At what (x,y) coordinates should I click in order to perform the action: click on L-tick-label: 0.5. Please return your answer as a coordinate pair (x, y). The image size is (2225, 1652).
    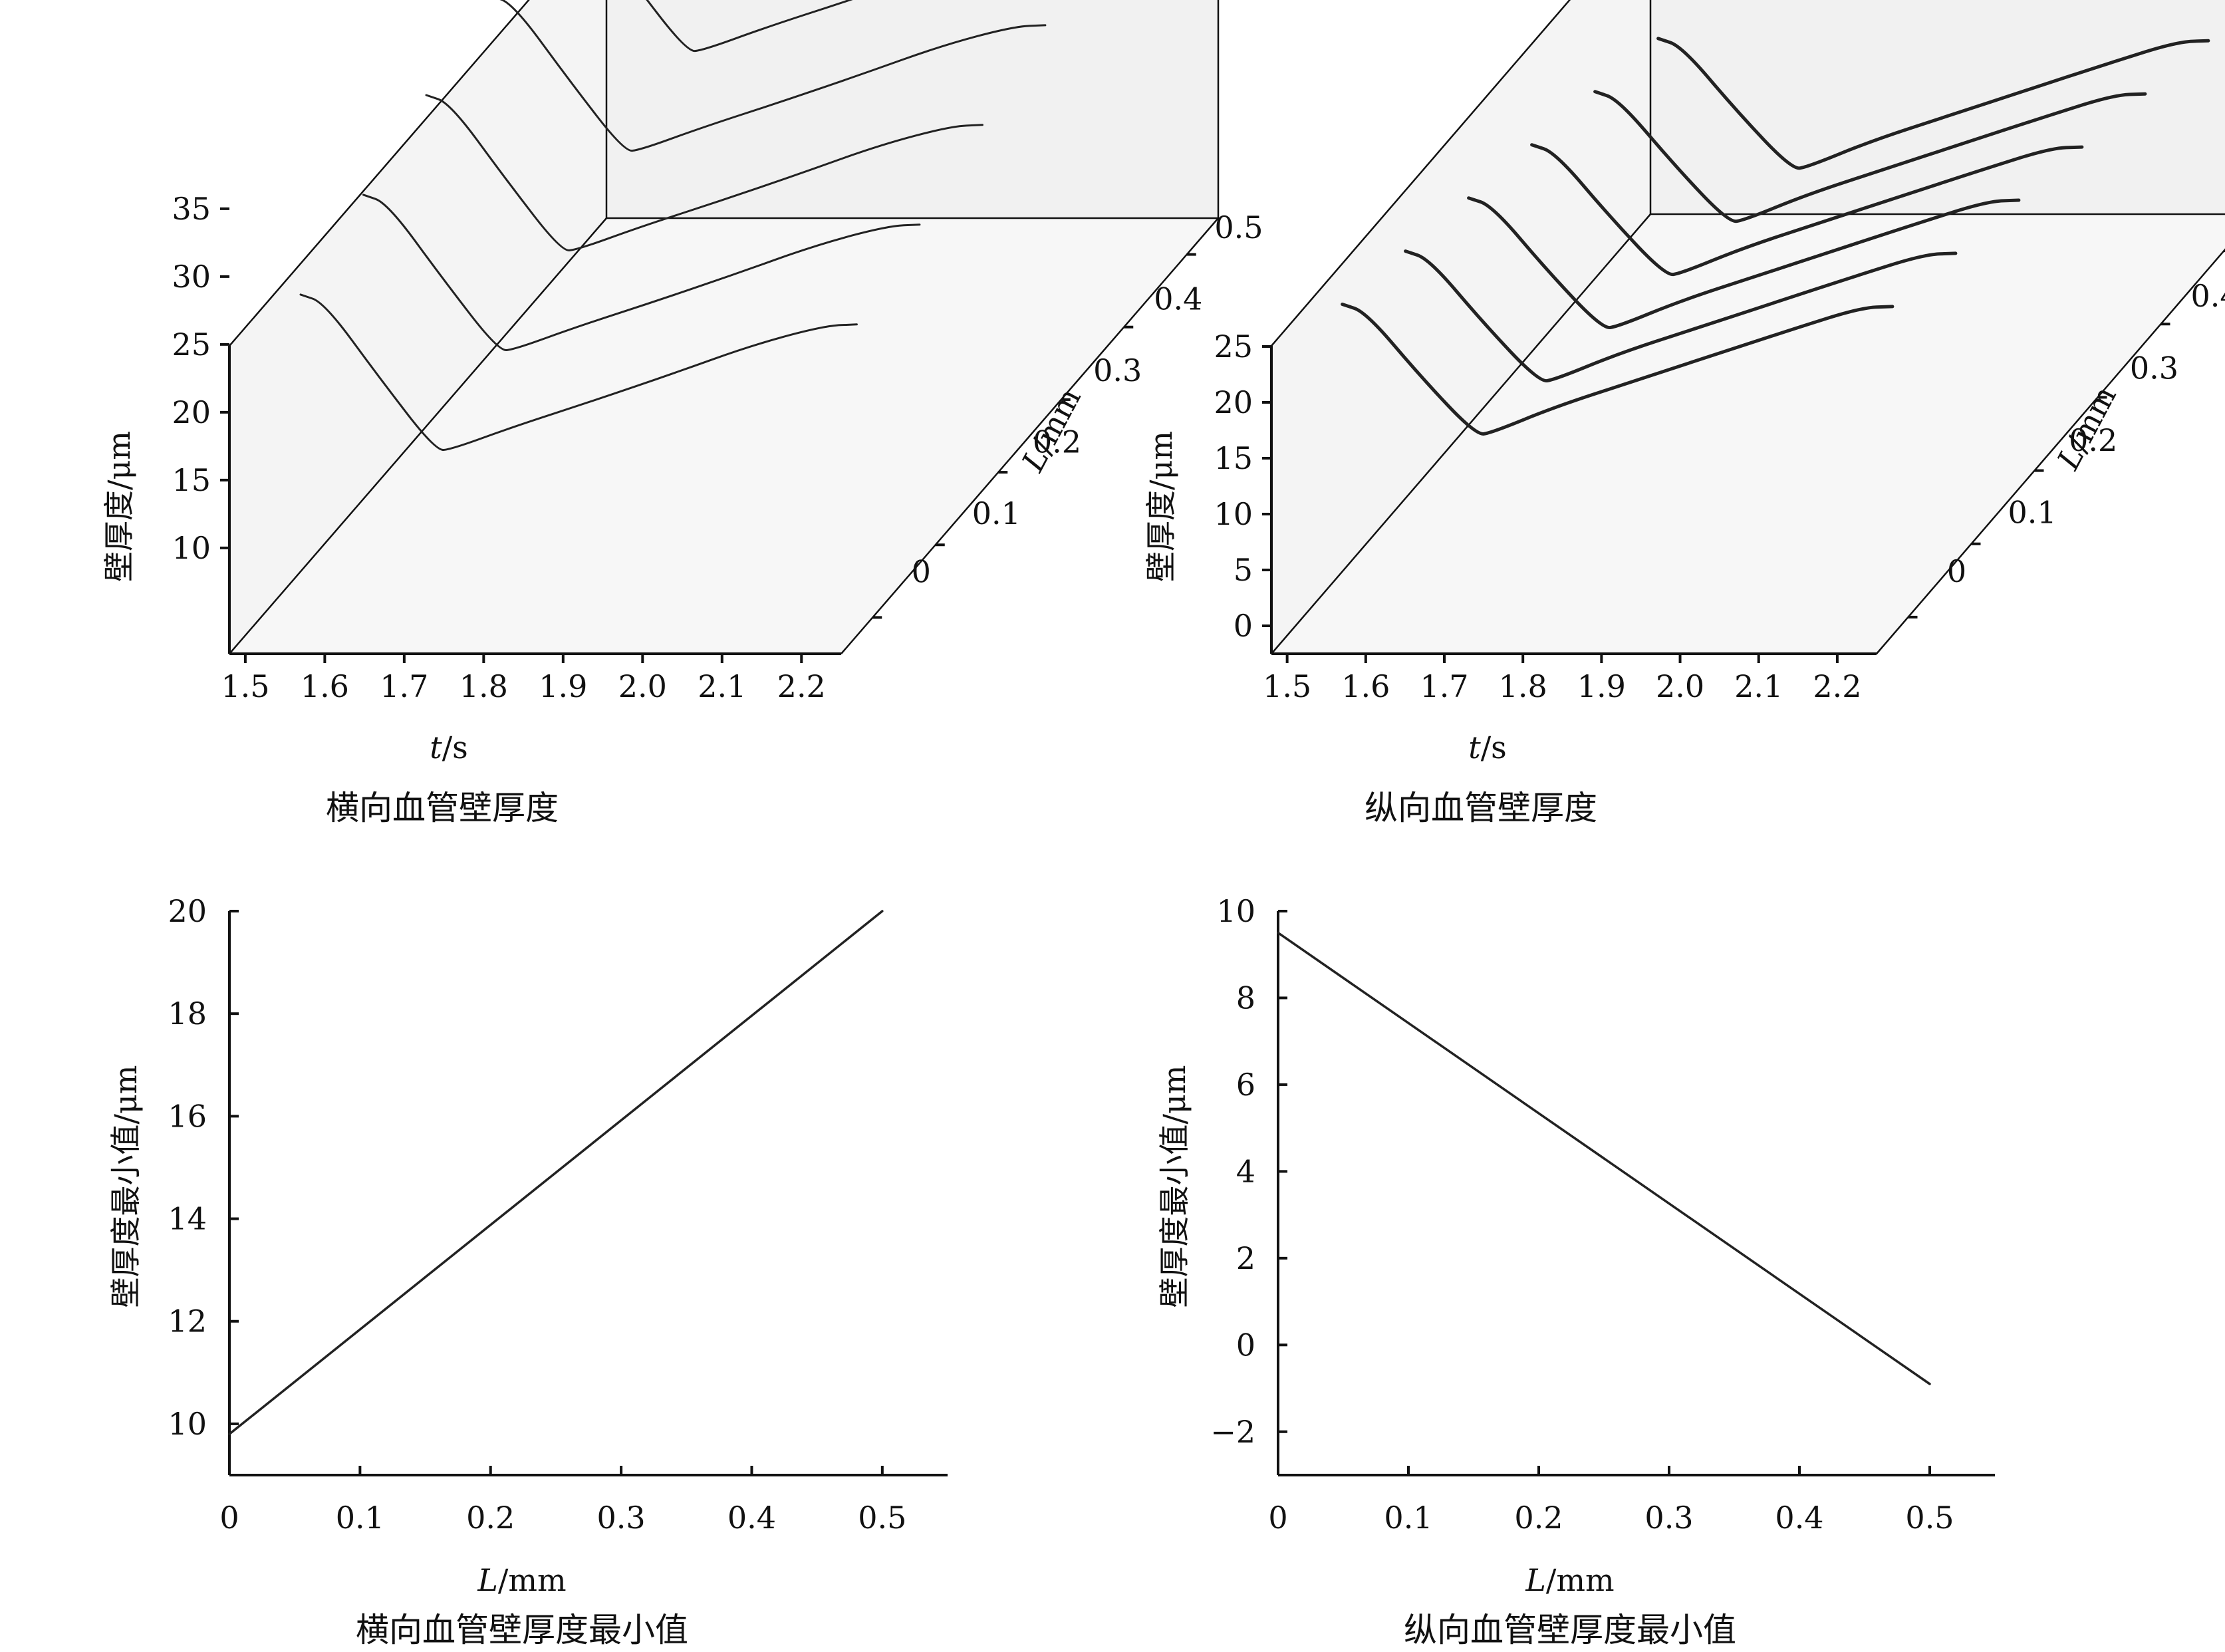
    Looking at the image, I should click on (1238, 227).